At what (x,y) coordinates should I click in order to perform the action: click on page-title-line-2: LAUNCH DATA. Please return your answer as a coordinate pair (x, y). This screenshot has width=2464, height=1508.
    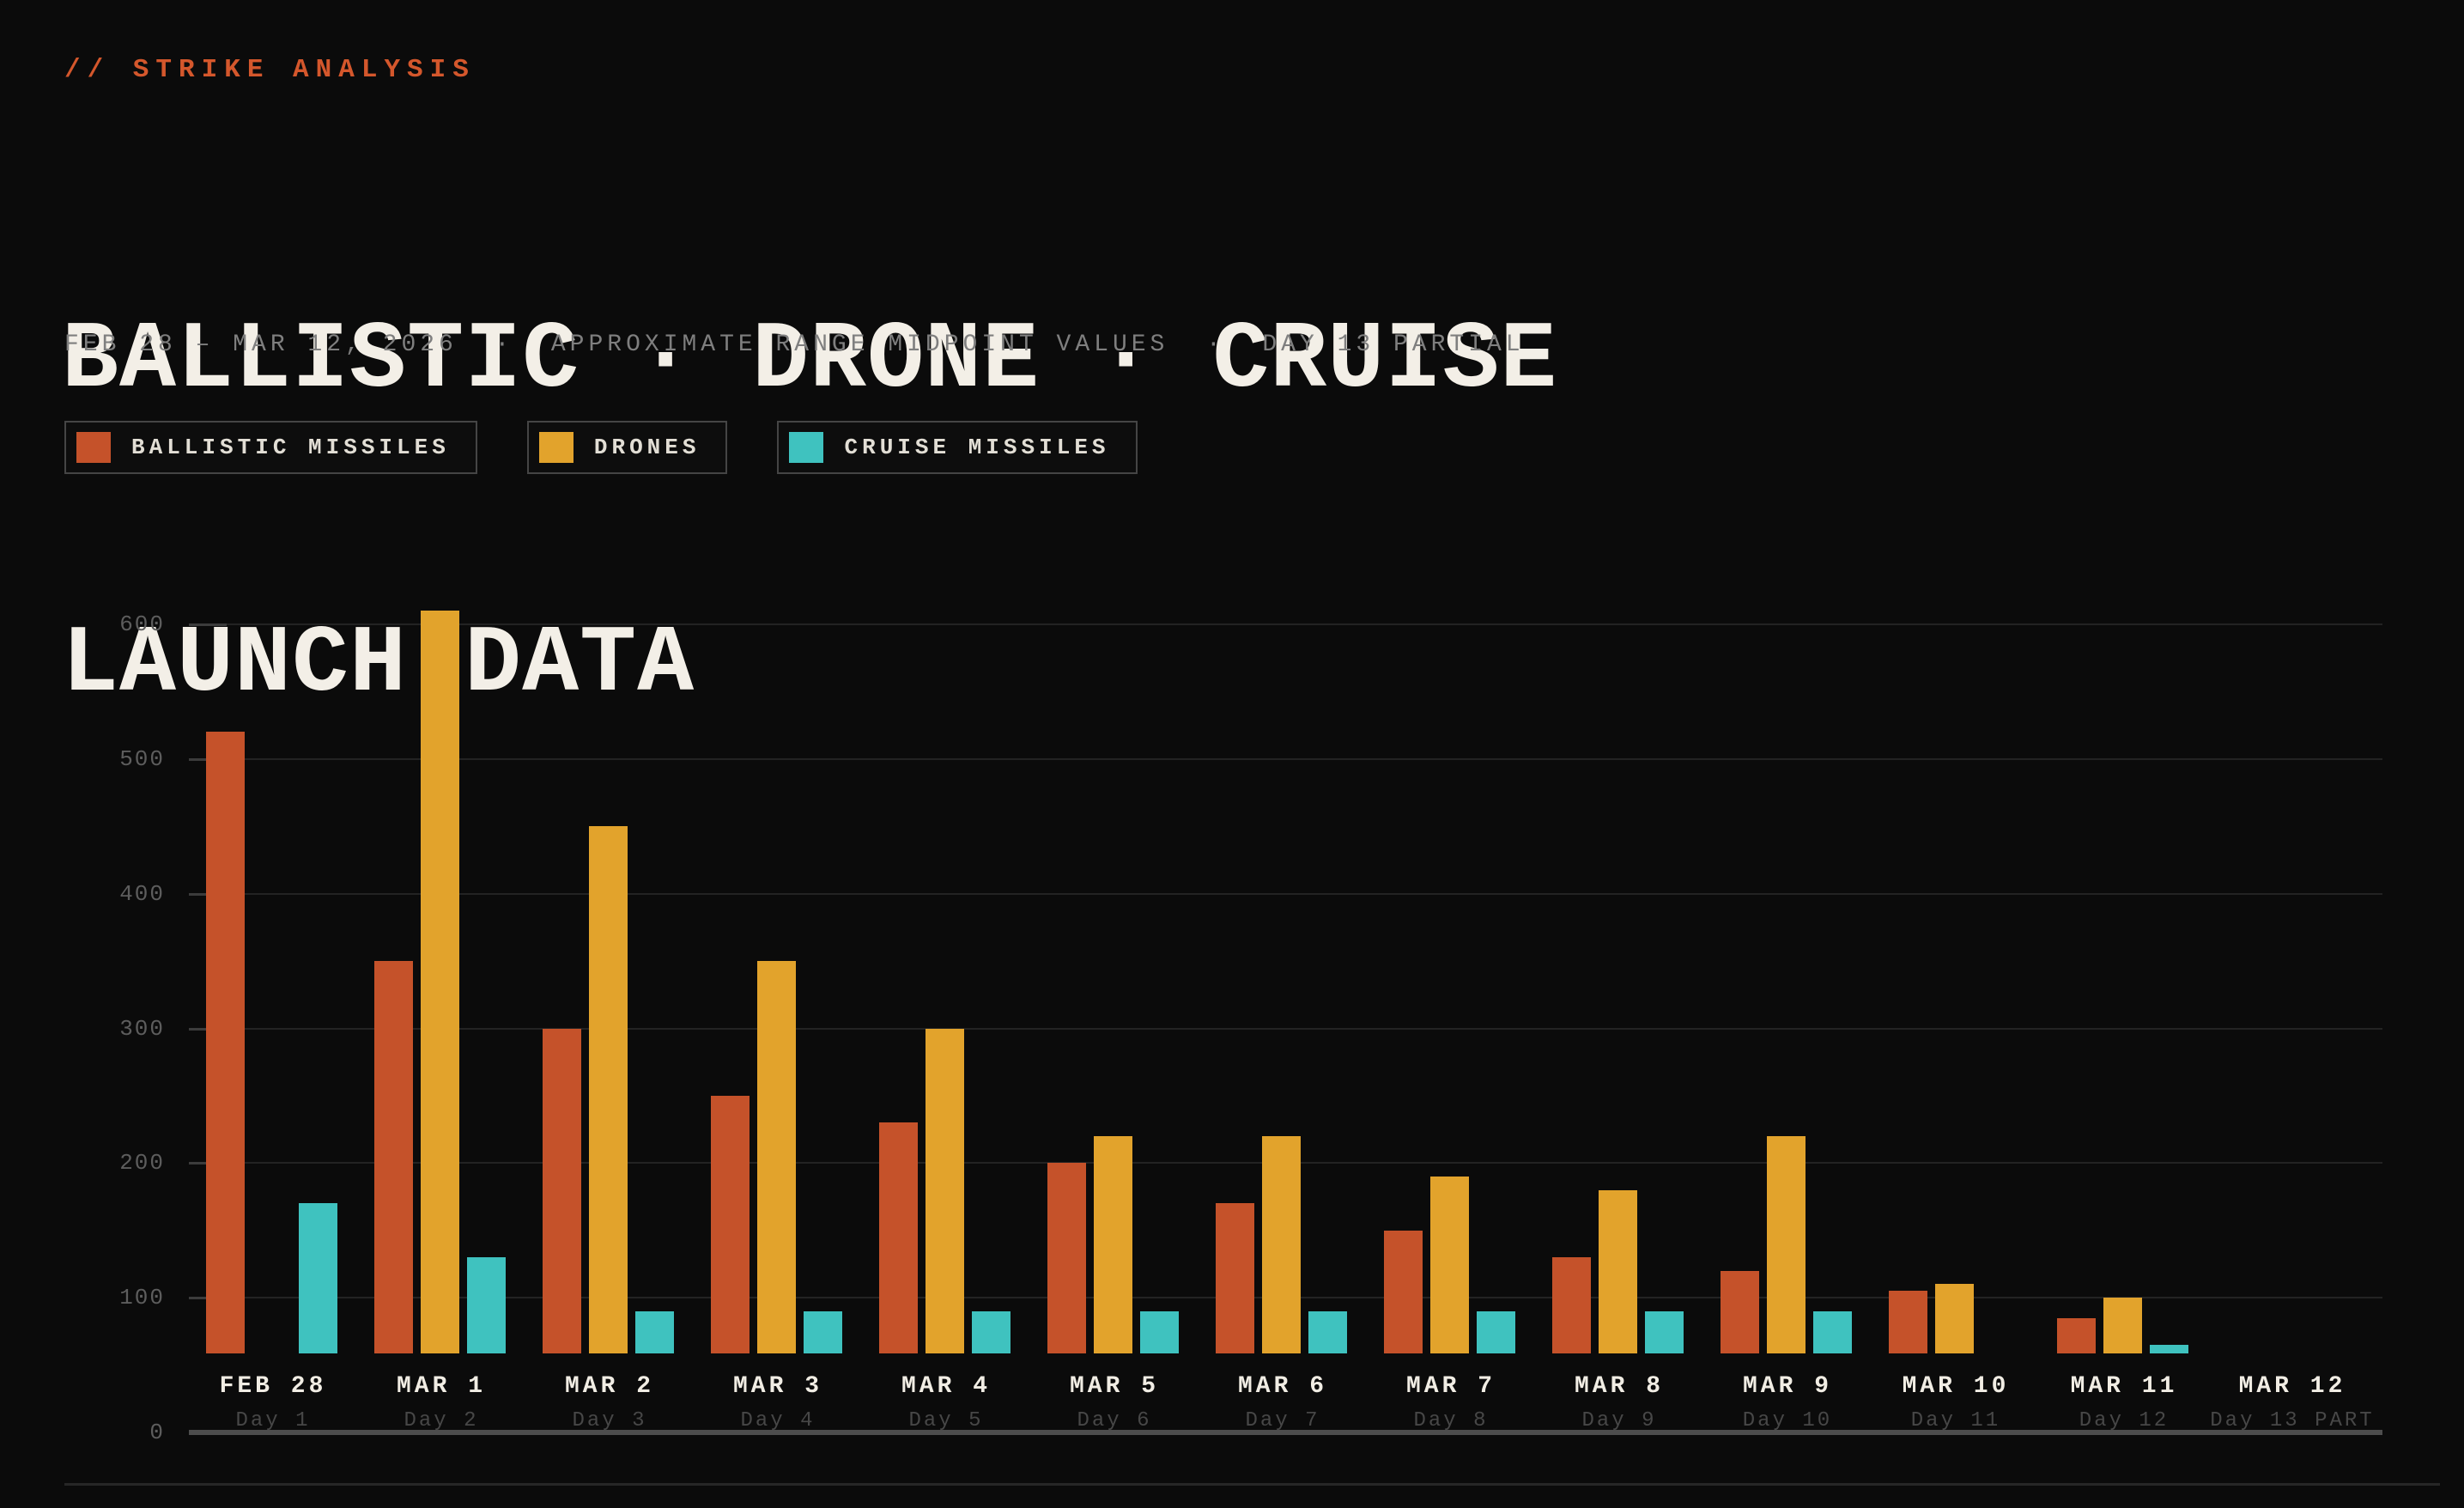
    Looking at the image, I should click on (378, 665).